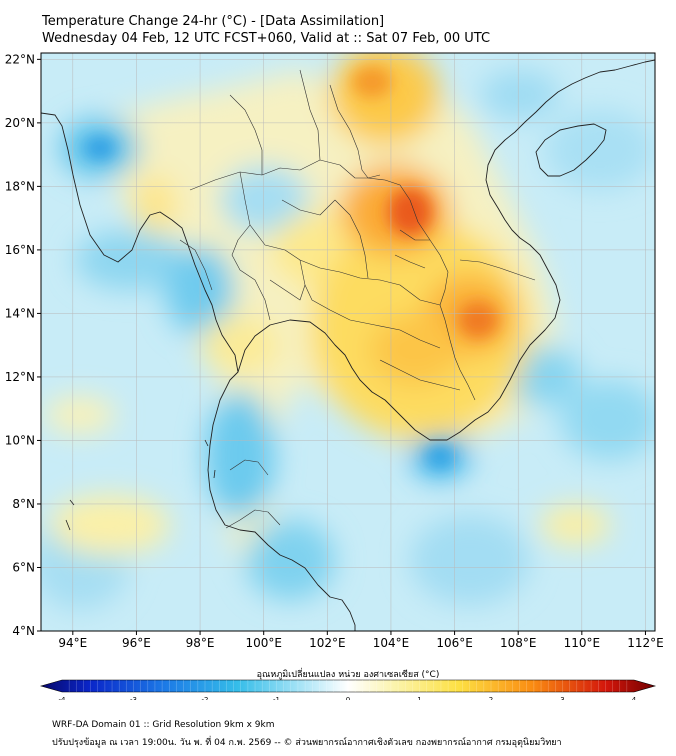 The height and width of the screenshot is (756, 676). I want to click on colorbar-tick-label: 3, so click(562, 698).